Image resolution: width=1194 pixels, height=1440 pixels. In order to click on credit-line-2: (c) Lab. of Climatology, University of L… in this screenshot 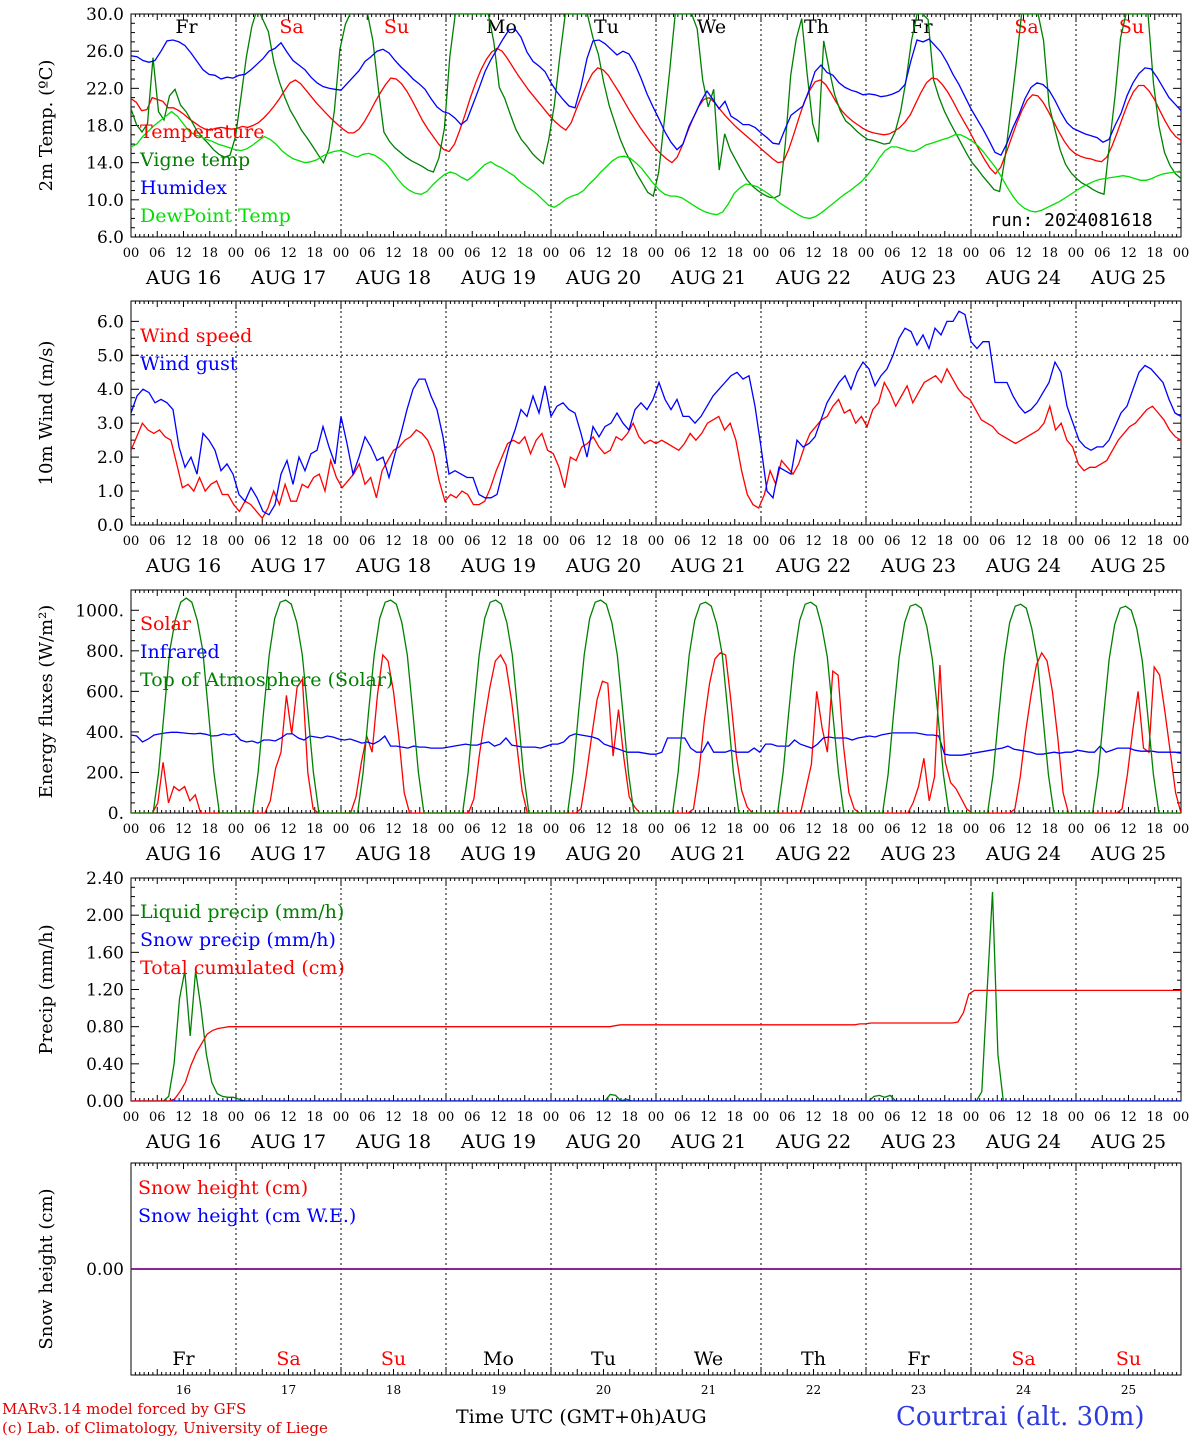, I will do `click(165, 1428)`.